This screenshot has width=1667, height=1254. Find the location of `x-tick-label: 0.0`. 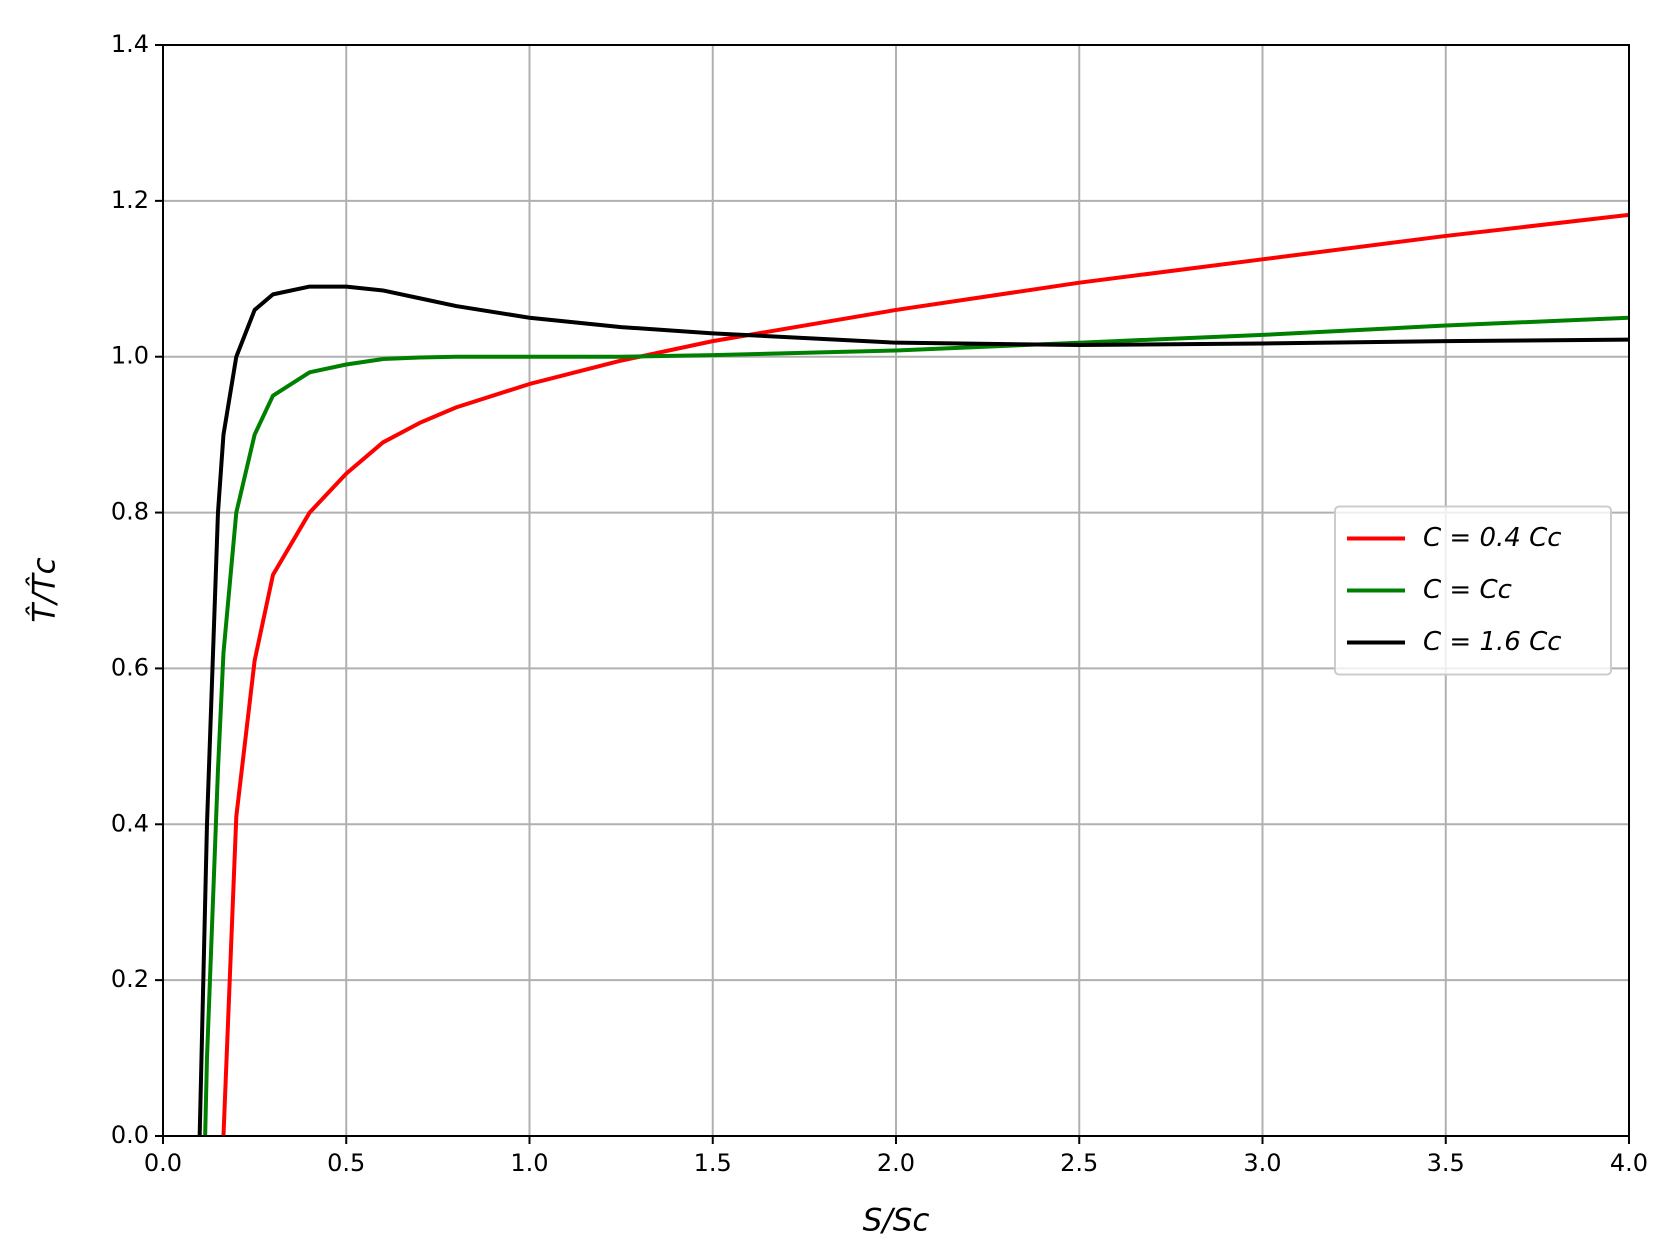

x-tick-label: 0.0 is located at coordinates (163, 1163).